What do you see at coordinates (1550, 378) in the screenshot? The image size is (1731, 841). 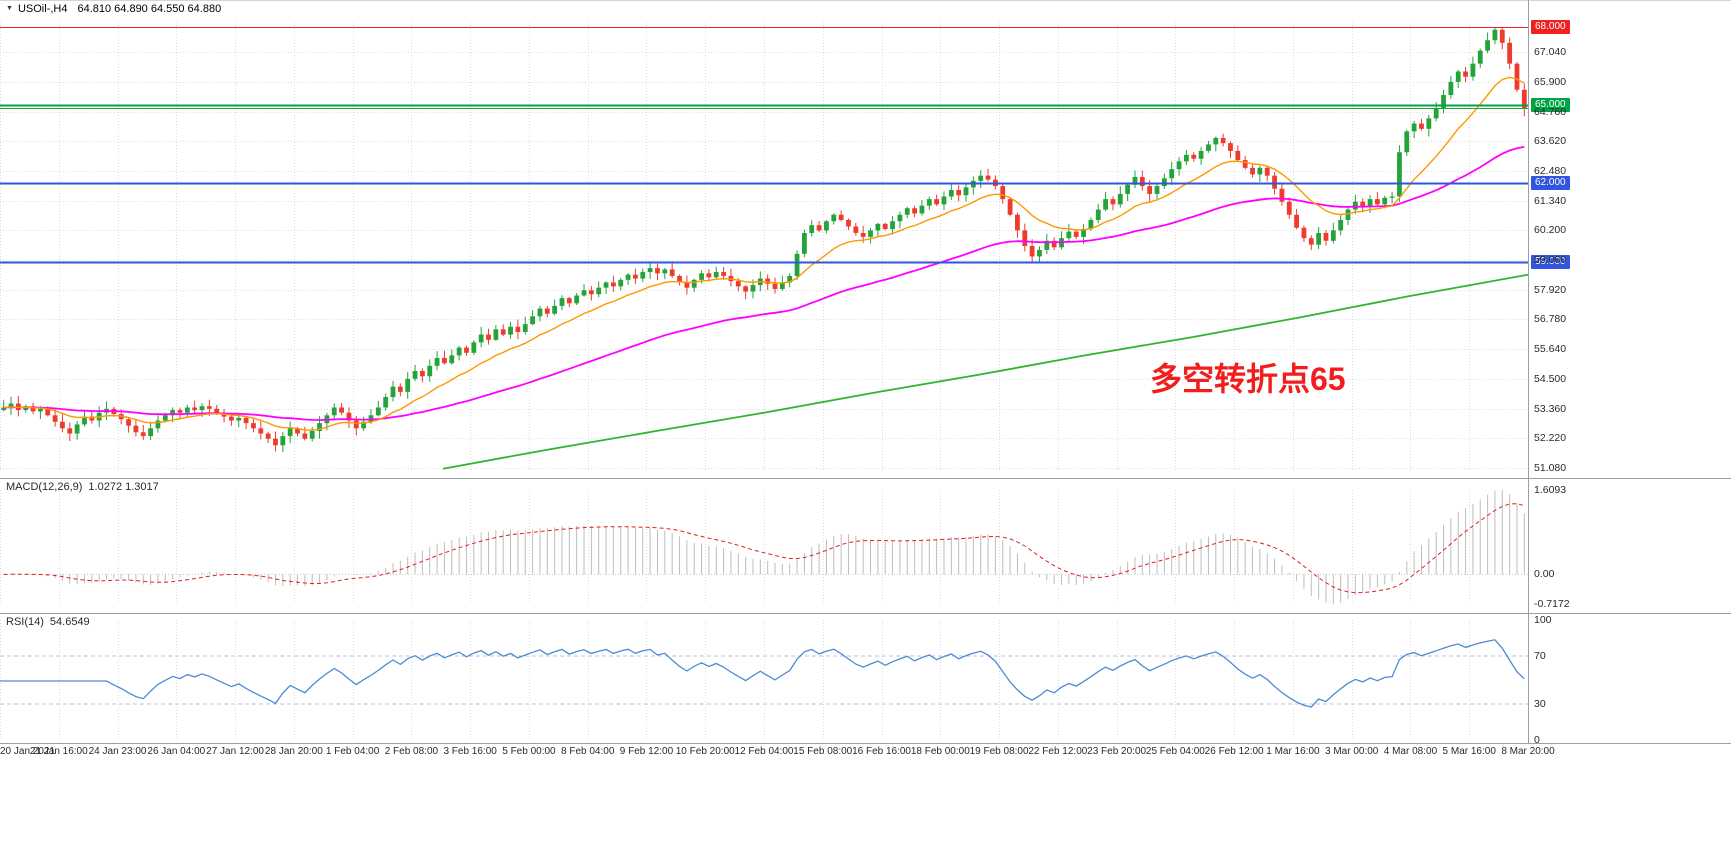 I see `price-axis-label: 54.500` at bounding box center [1550, 378].